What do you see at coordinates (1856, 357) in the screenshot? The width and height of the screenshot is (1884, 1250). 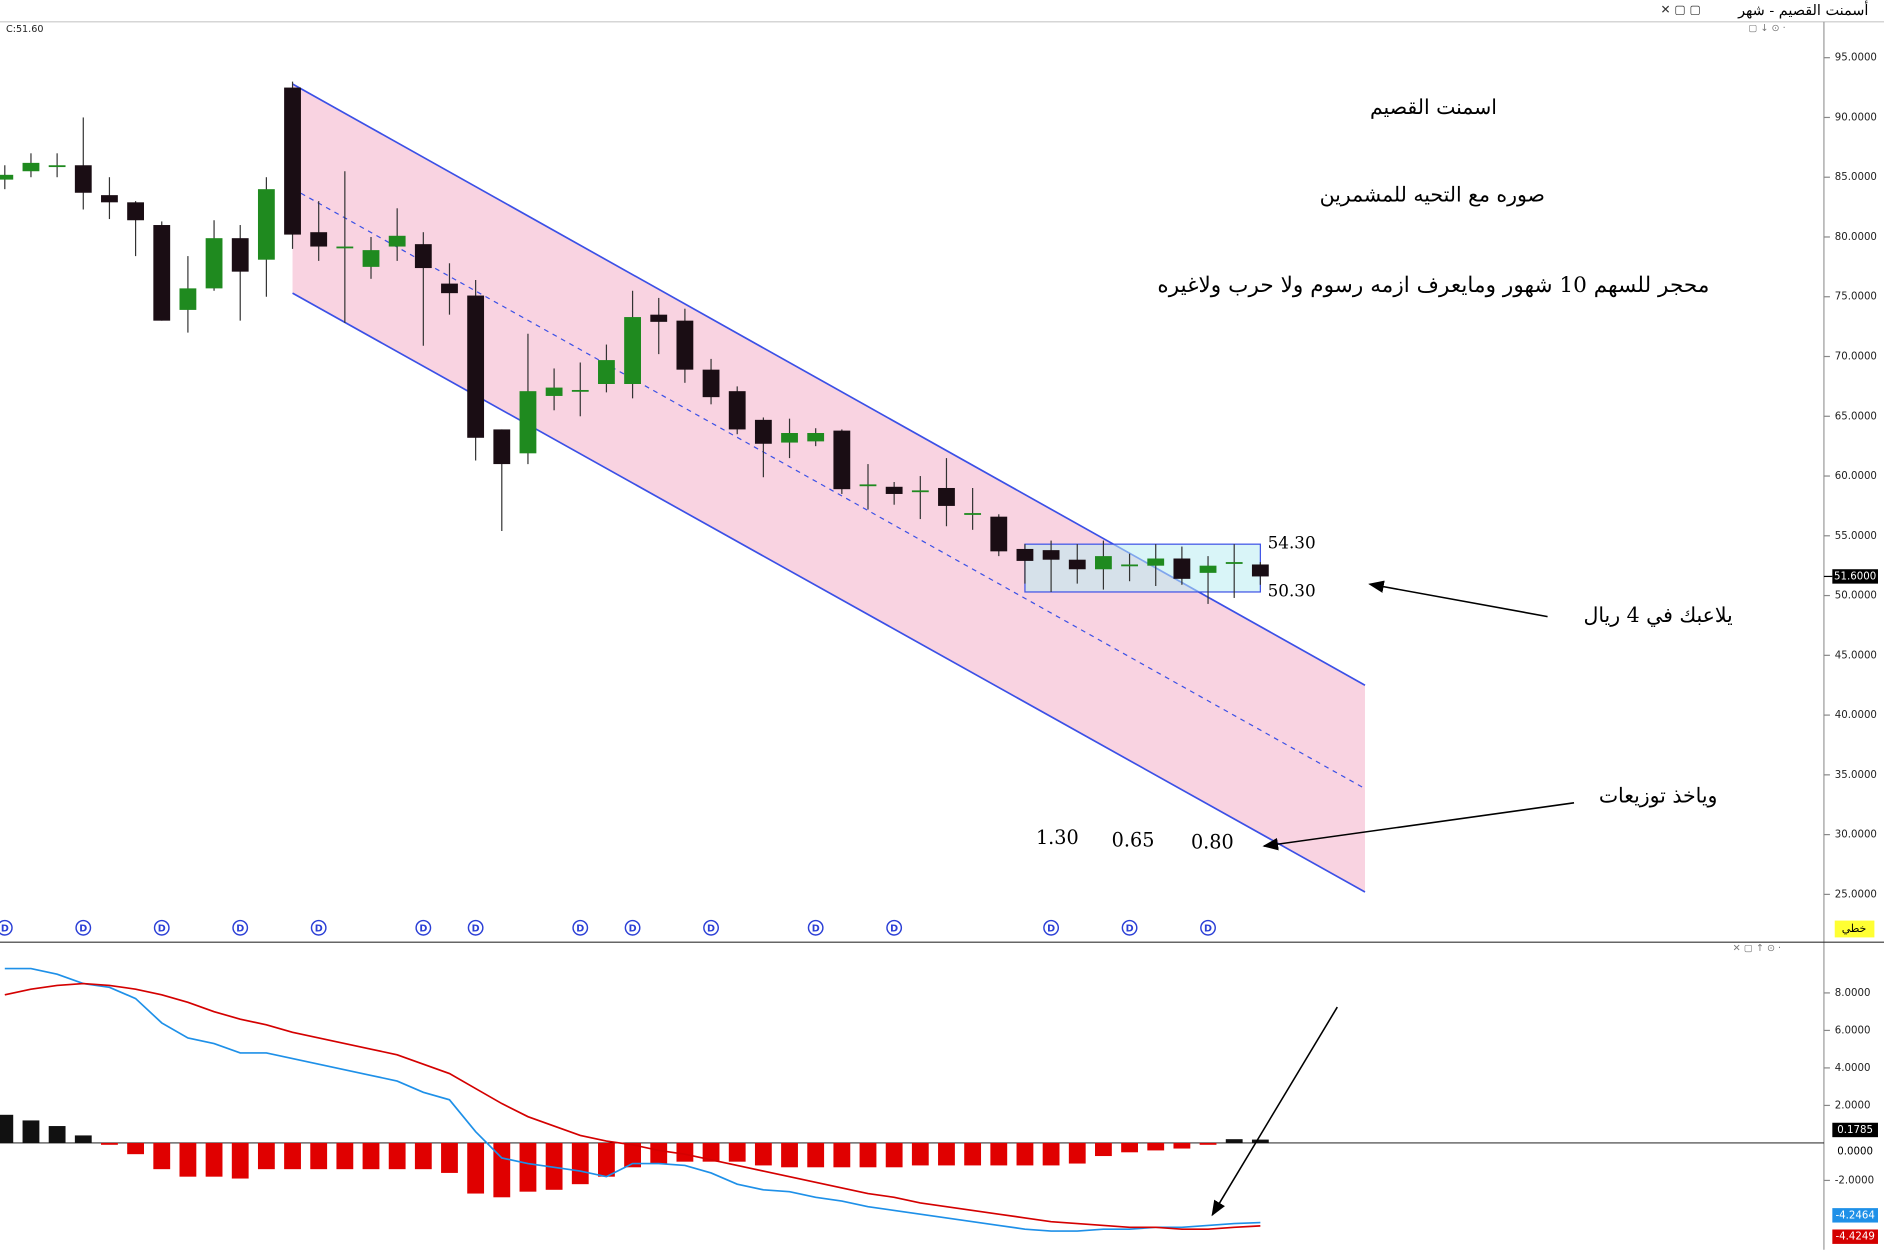 I see `y-tick-label: 70.0000` at bounding box center [1856, 357].